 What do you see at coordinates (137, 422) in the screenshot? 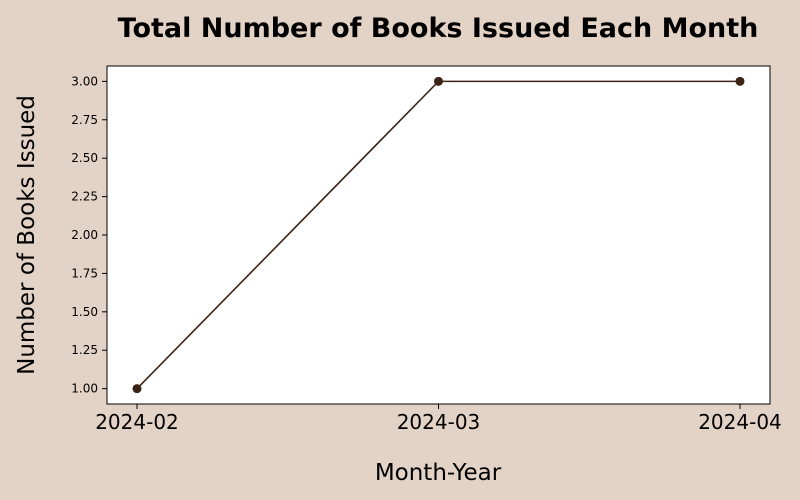
I see `x-tick-label: 2024-02` at bounding box center [137, 422].